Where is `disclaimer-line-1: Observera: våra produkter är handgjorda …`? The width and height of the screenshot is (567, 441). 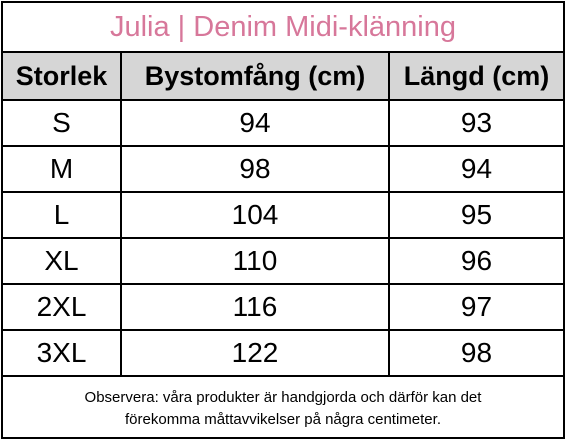
disclaimer-line-1: Observera: våra produkter är handgjorda … is located at coordinates (283, 397).